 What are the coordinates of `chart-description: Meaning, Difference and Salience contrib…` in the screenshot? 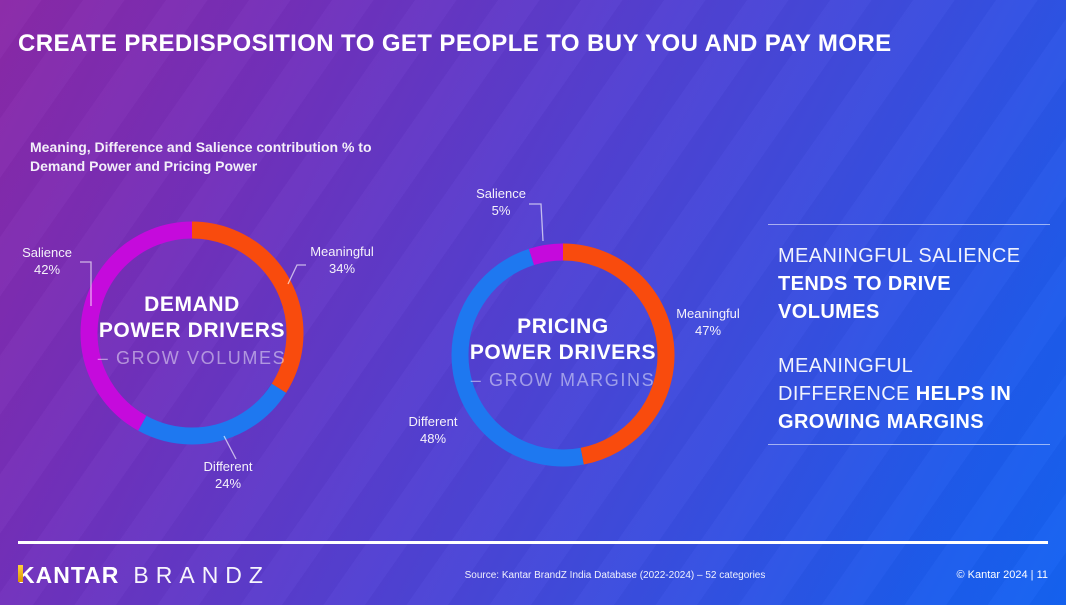 It's located at (250, 157).